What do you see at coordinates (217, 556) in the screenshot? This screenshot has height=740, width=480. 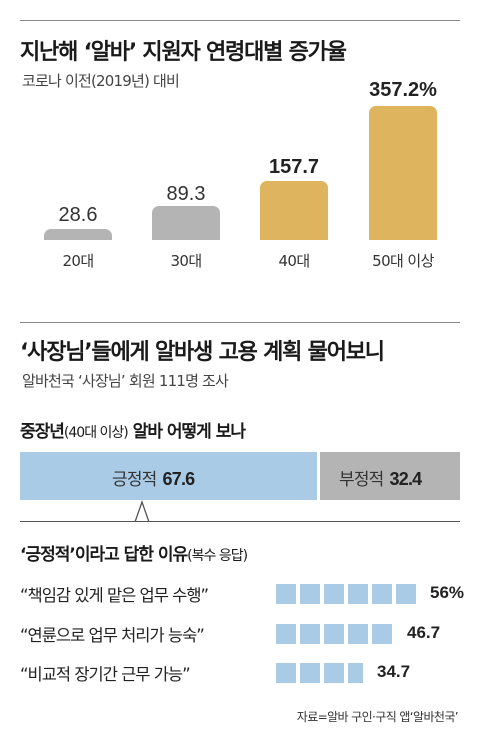 I see `reasons-heading-paren: (복수 응답)` at bounding box center [217, 556].